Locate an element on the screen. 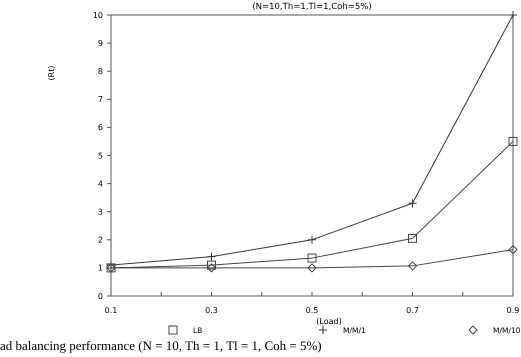  y-tick-label: 6 is located at coordinates (100, 127).